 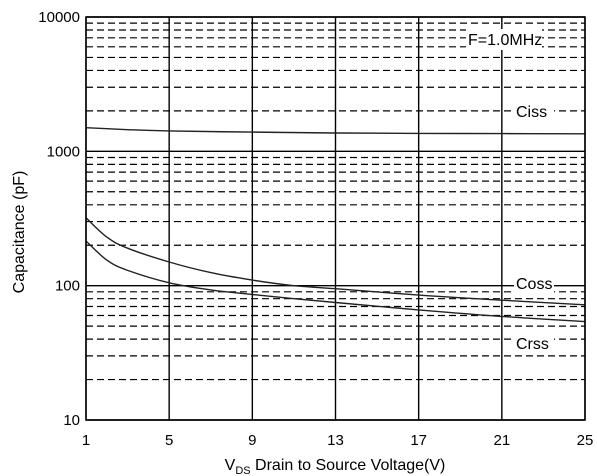 I want to click on series-coss-label-bg, so click(x=534, y=283).